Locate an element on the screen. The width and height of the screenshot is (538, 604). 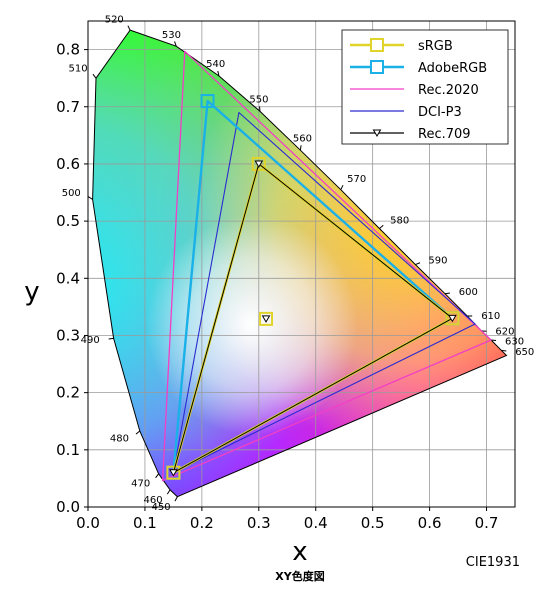
wavelength-label: 650 is located at coordinates (524, 352).